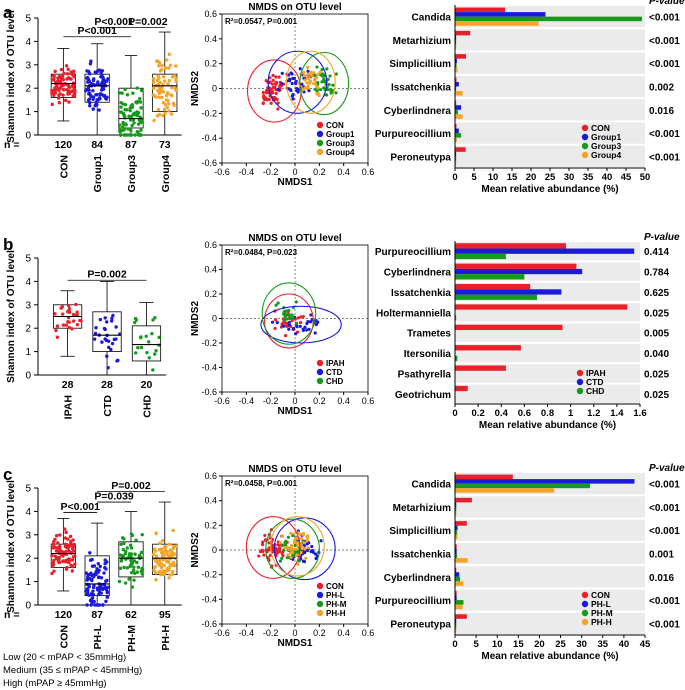  Describe the element at coordinates (602, 613) in the screenshot. I see `panel-c-abundance-legend-label: PH-M` at that location.